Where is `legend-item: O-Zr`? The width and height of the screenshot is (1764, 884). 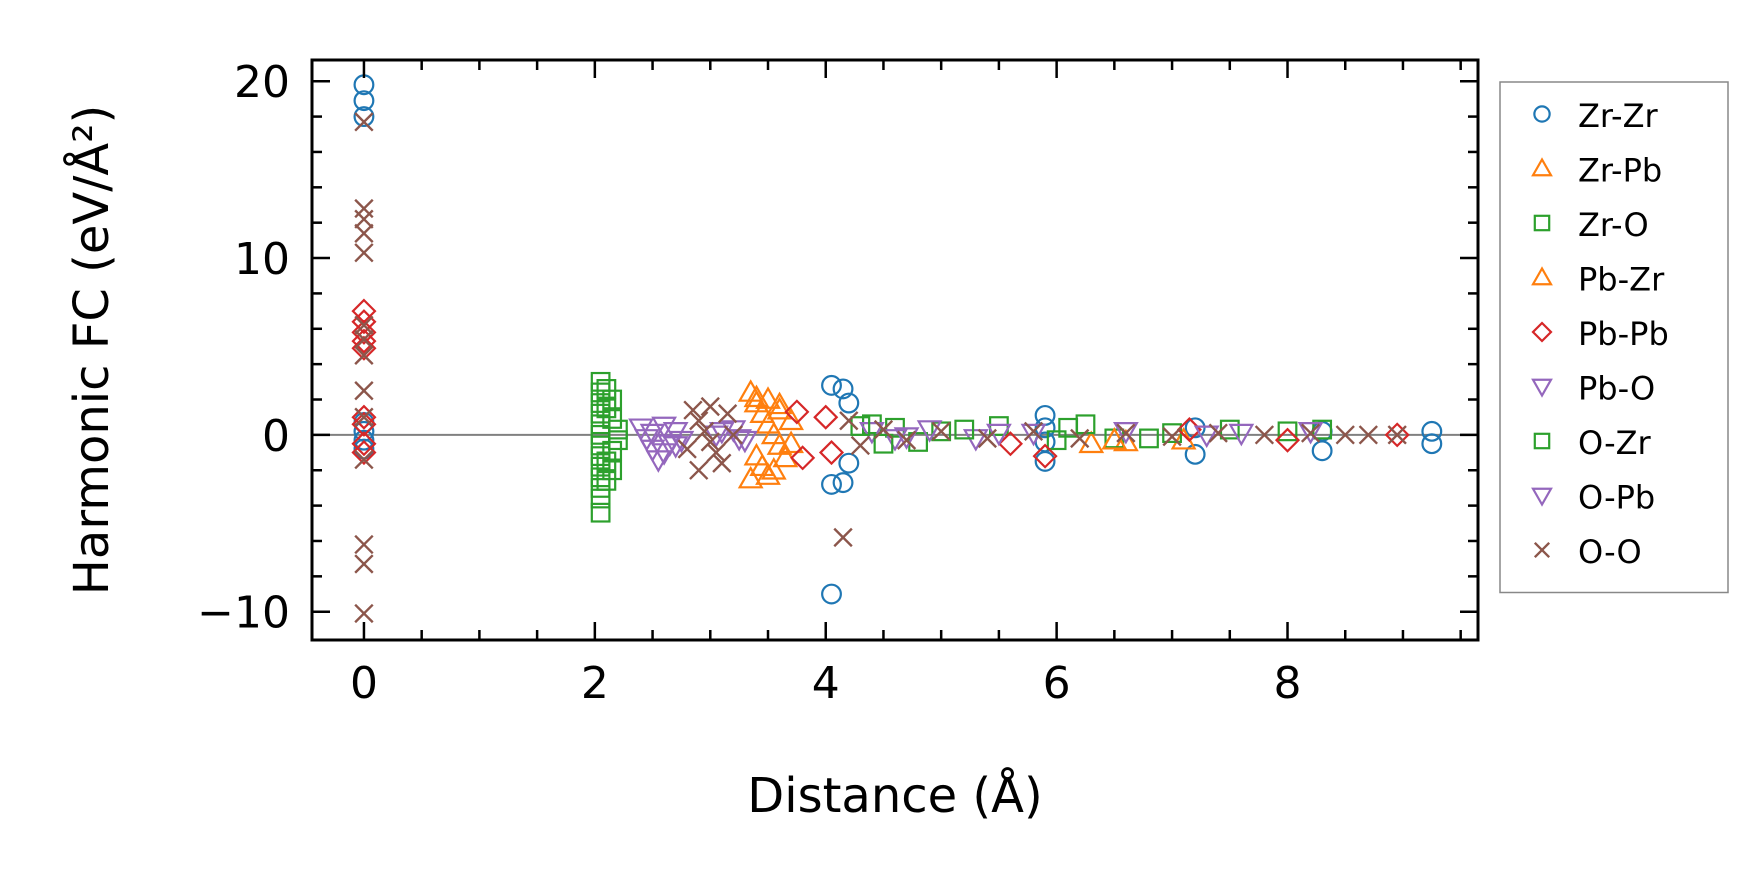
legend-item: O-Zr is located at coordinates (1592, 443).